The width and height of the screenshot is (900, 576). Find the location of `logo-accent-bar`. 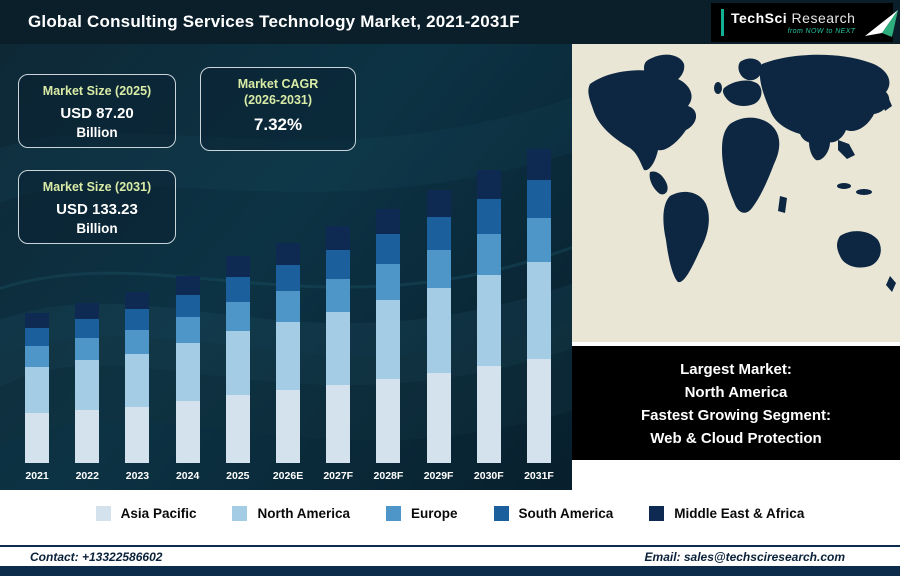

logo-accent-bar is located at coordinates (722, 22).